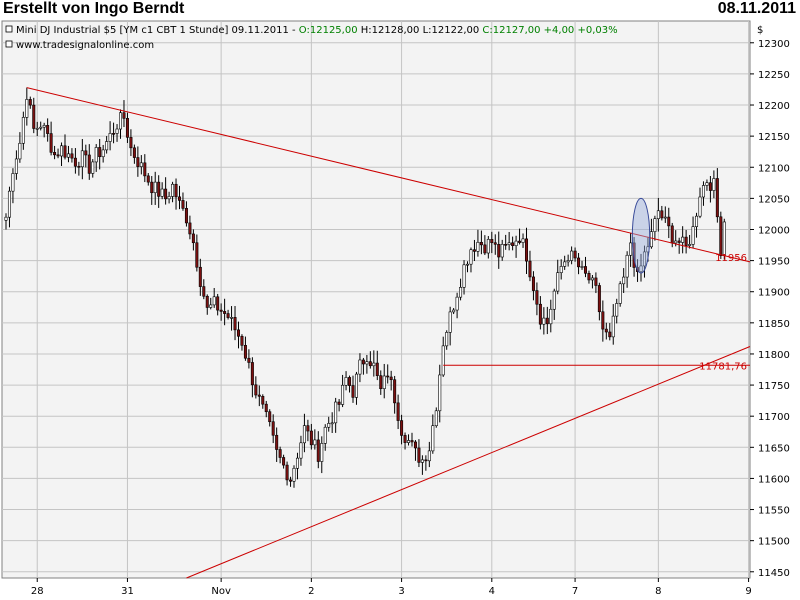 Image resolution: width=800 pixels, height=600 pixels. I want to click on y-tick-label: 11850, so click(774, 324).